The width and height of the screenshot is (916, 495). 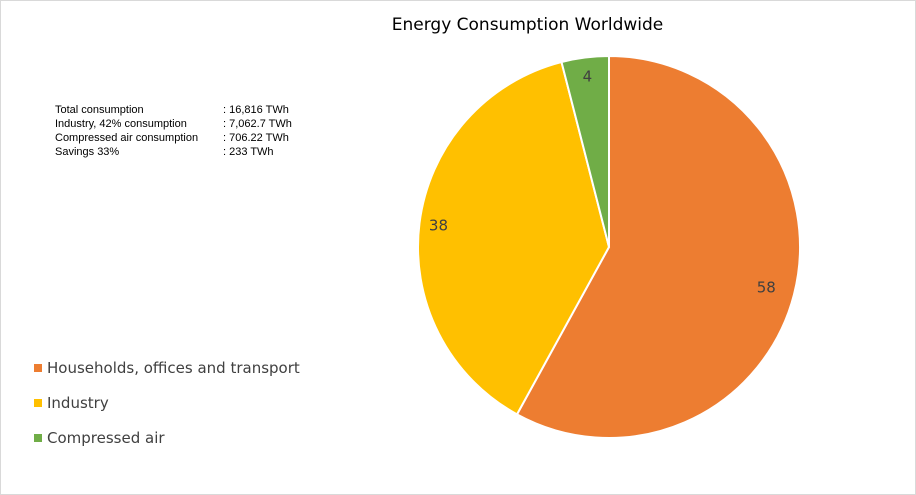 What do you see at coordinates (121, 124) in the screenshot?
I see `stat-label: Industry, 42% consumption` at bounding box center [121, 124].